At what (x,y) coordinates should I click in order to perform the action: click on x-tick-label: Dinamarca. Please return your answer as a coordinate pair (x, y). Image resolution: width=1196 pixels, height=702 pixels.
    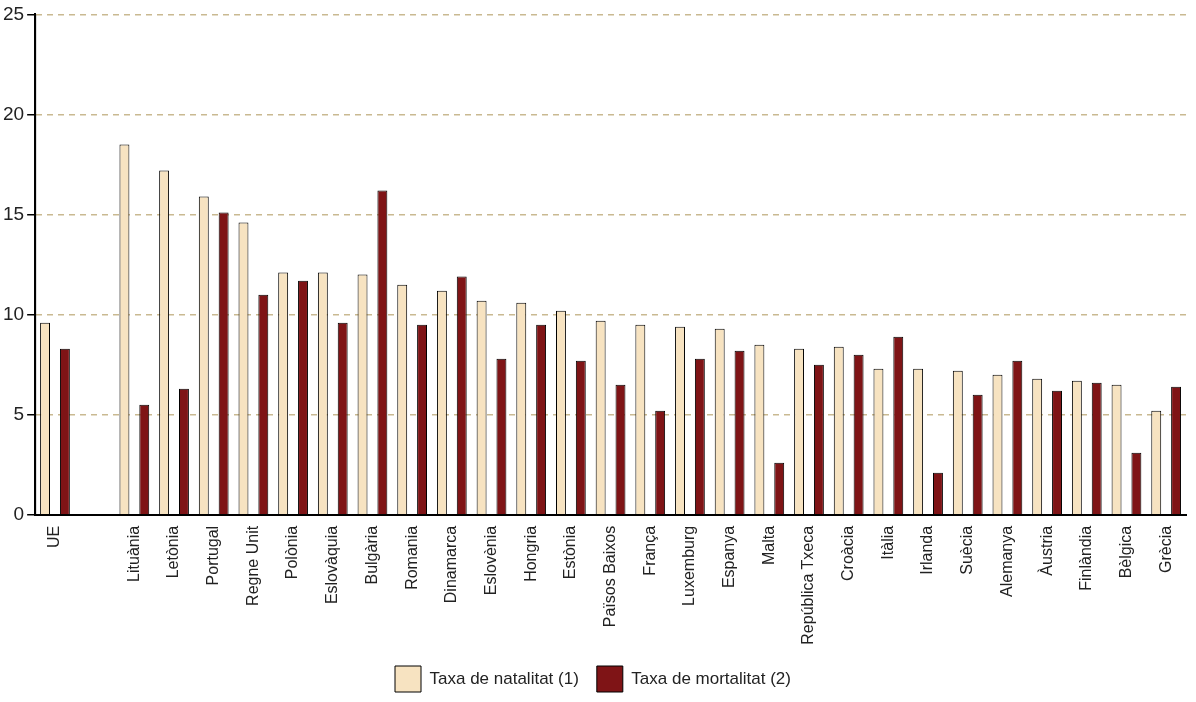
    Looking at the image, I should click on (451, 564).